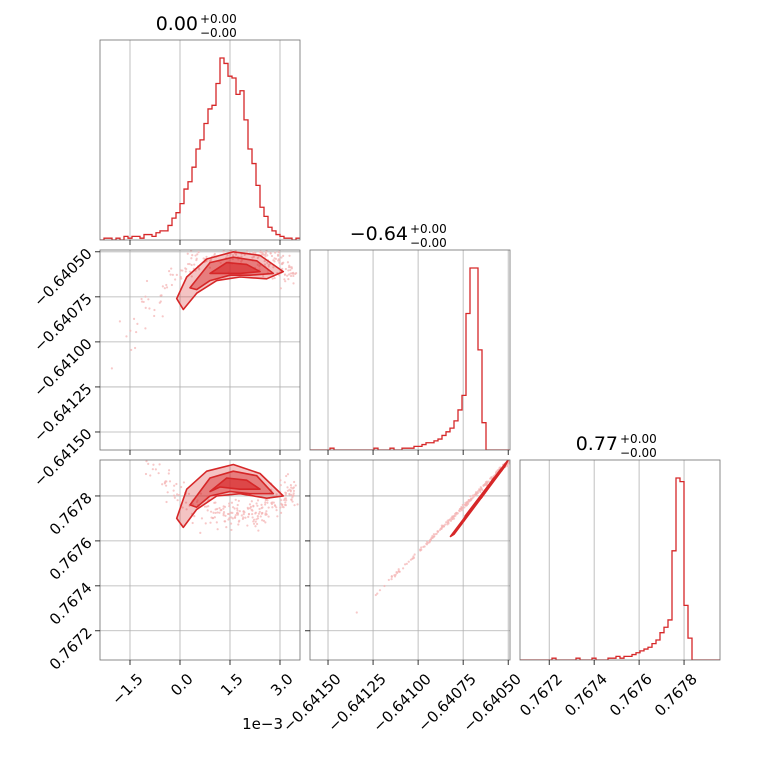 Image resolution: width=760 pixels, height=760 pixels. I want to click on ytick-label: 0.7678, so click(71, 514).